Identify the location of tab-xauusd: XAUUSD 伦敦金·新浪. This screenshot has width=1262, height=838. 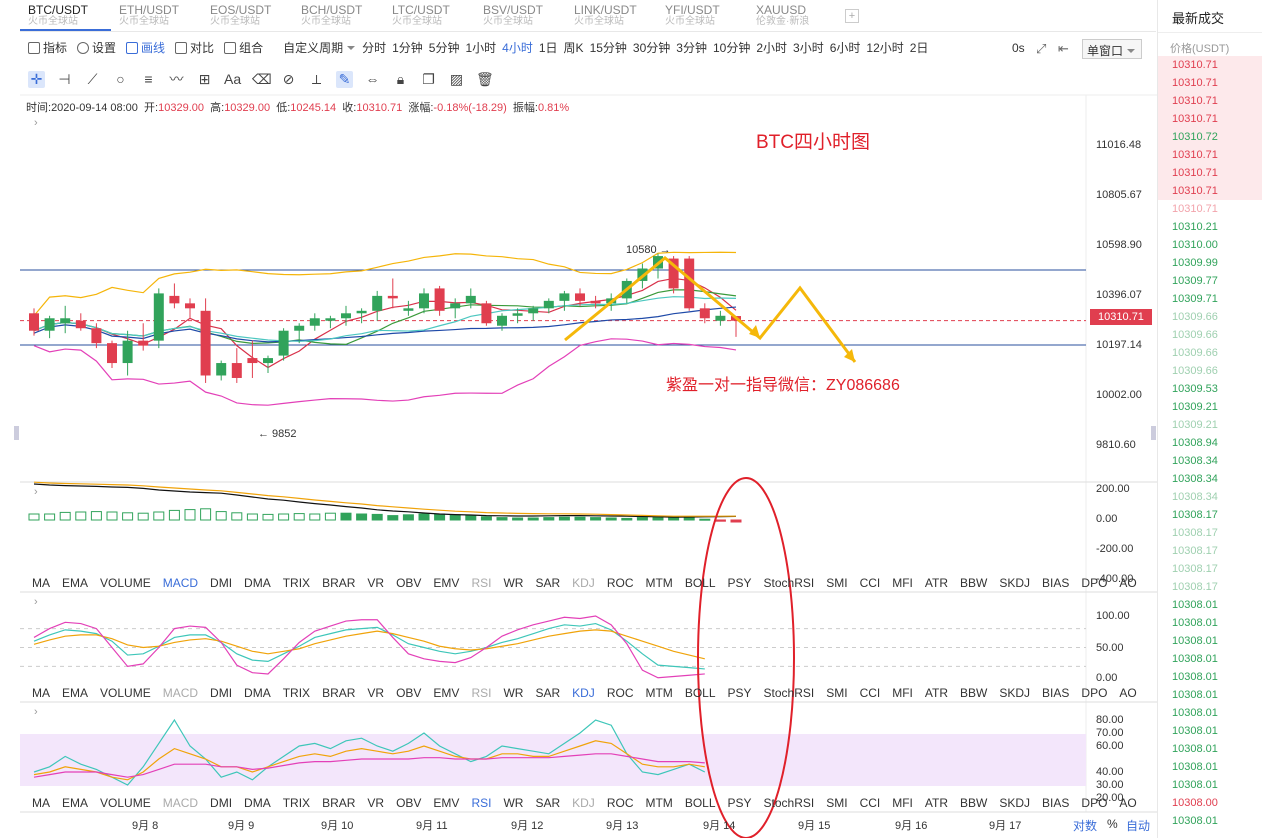
(793, 15).